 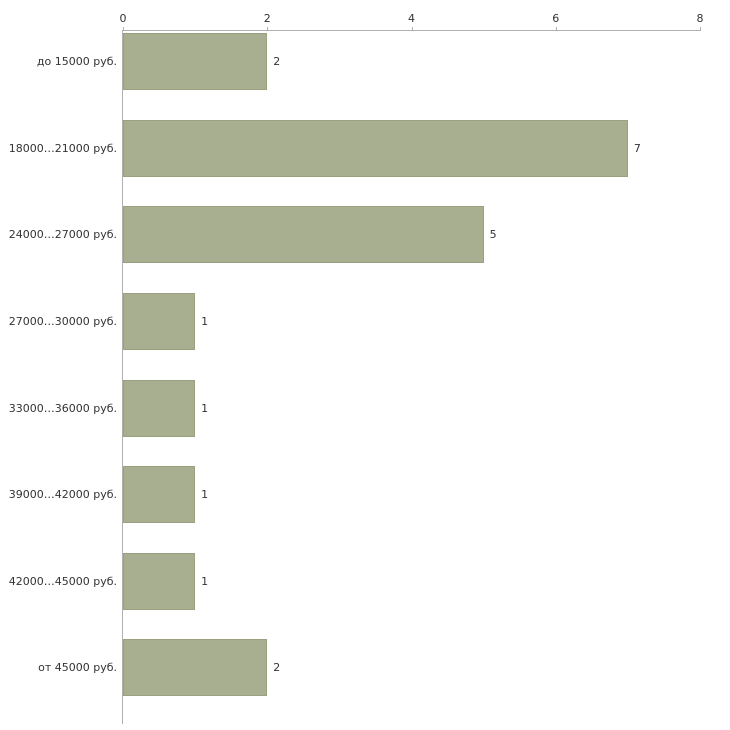 What do you see at coordinates (493, 235) in the screenshot?
I see `value-label: 5` at bounding box center [493, 235].